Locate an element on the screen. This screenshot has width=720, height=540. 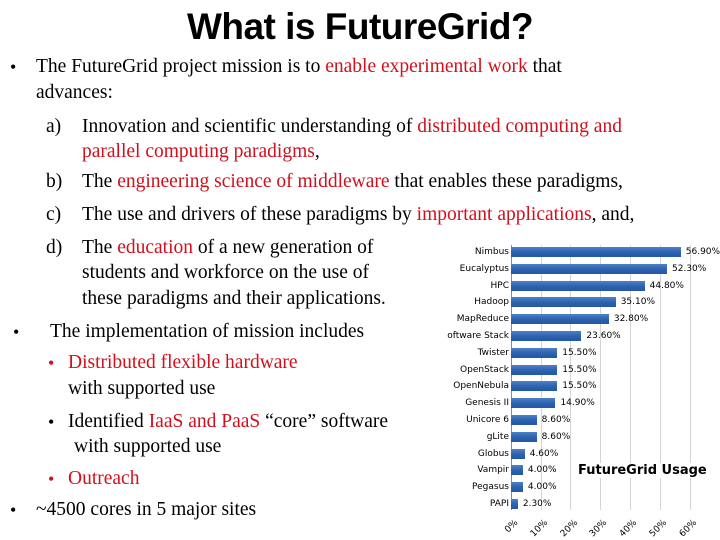
text-segment: “core” software is located at coordinates (324, 421).